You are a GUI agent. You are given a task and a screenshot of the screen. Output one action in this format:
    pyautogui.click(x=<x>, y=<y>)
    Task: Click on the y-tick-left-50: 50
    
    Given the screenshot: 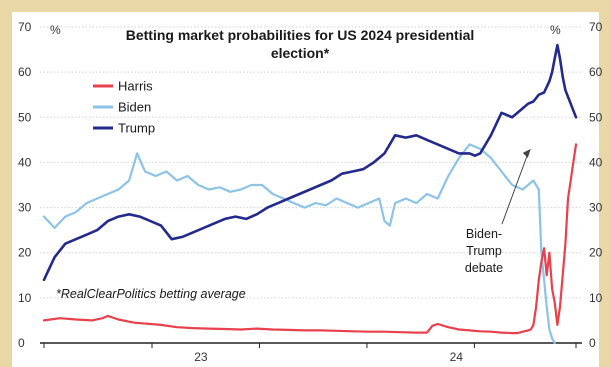 What is the action you would take?
    pyautogui.click(x=25, y=117)
    